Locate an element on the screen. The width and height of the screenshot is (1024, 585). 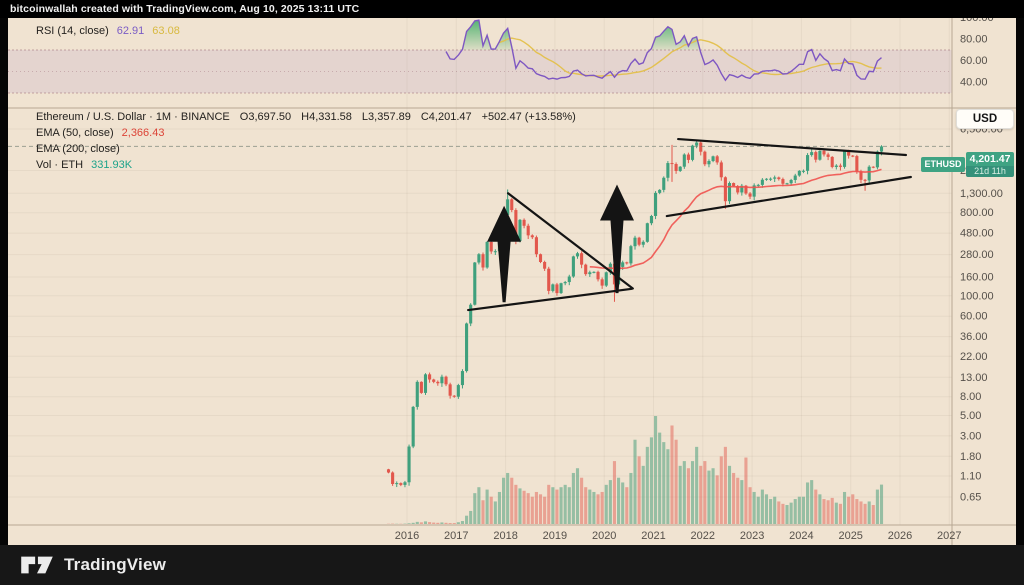
ema50-value: 2,366.43 is located at coordinates (143, 133).